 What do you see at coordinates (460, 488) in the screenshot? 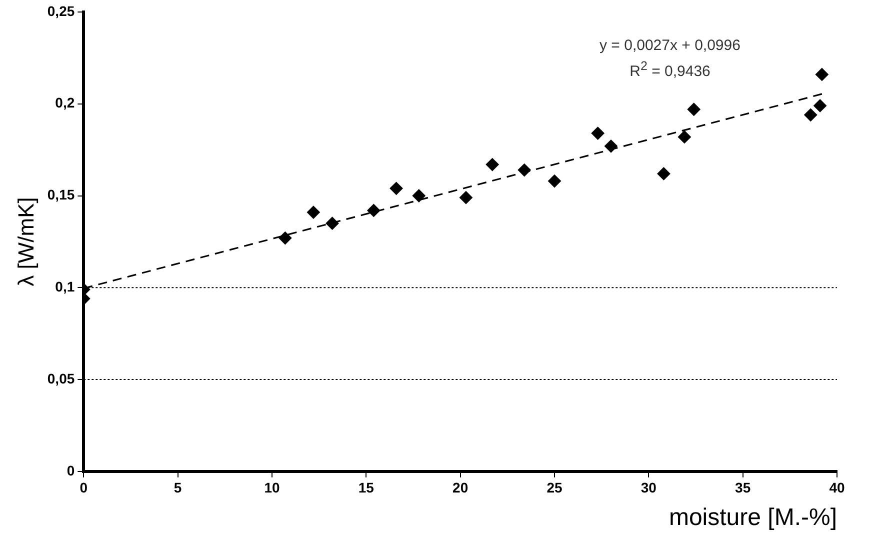
I see `x-tick-label: 20` at bounding box center [460, 488].